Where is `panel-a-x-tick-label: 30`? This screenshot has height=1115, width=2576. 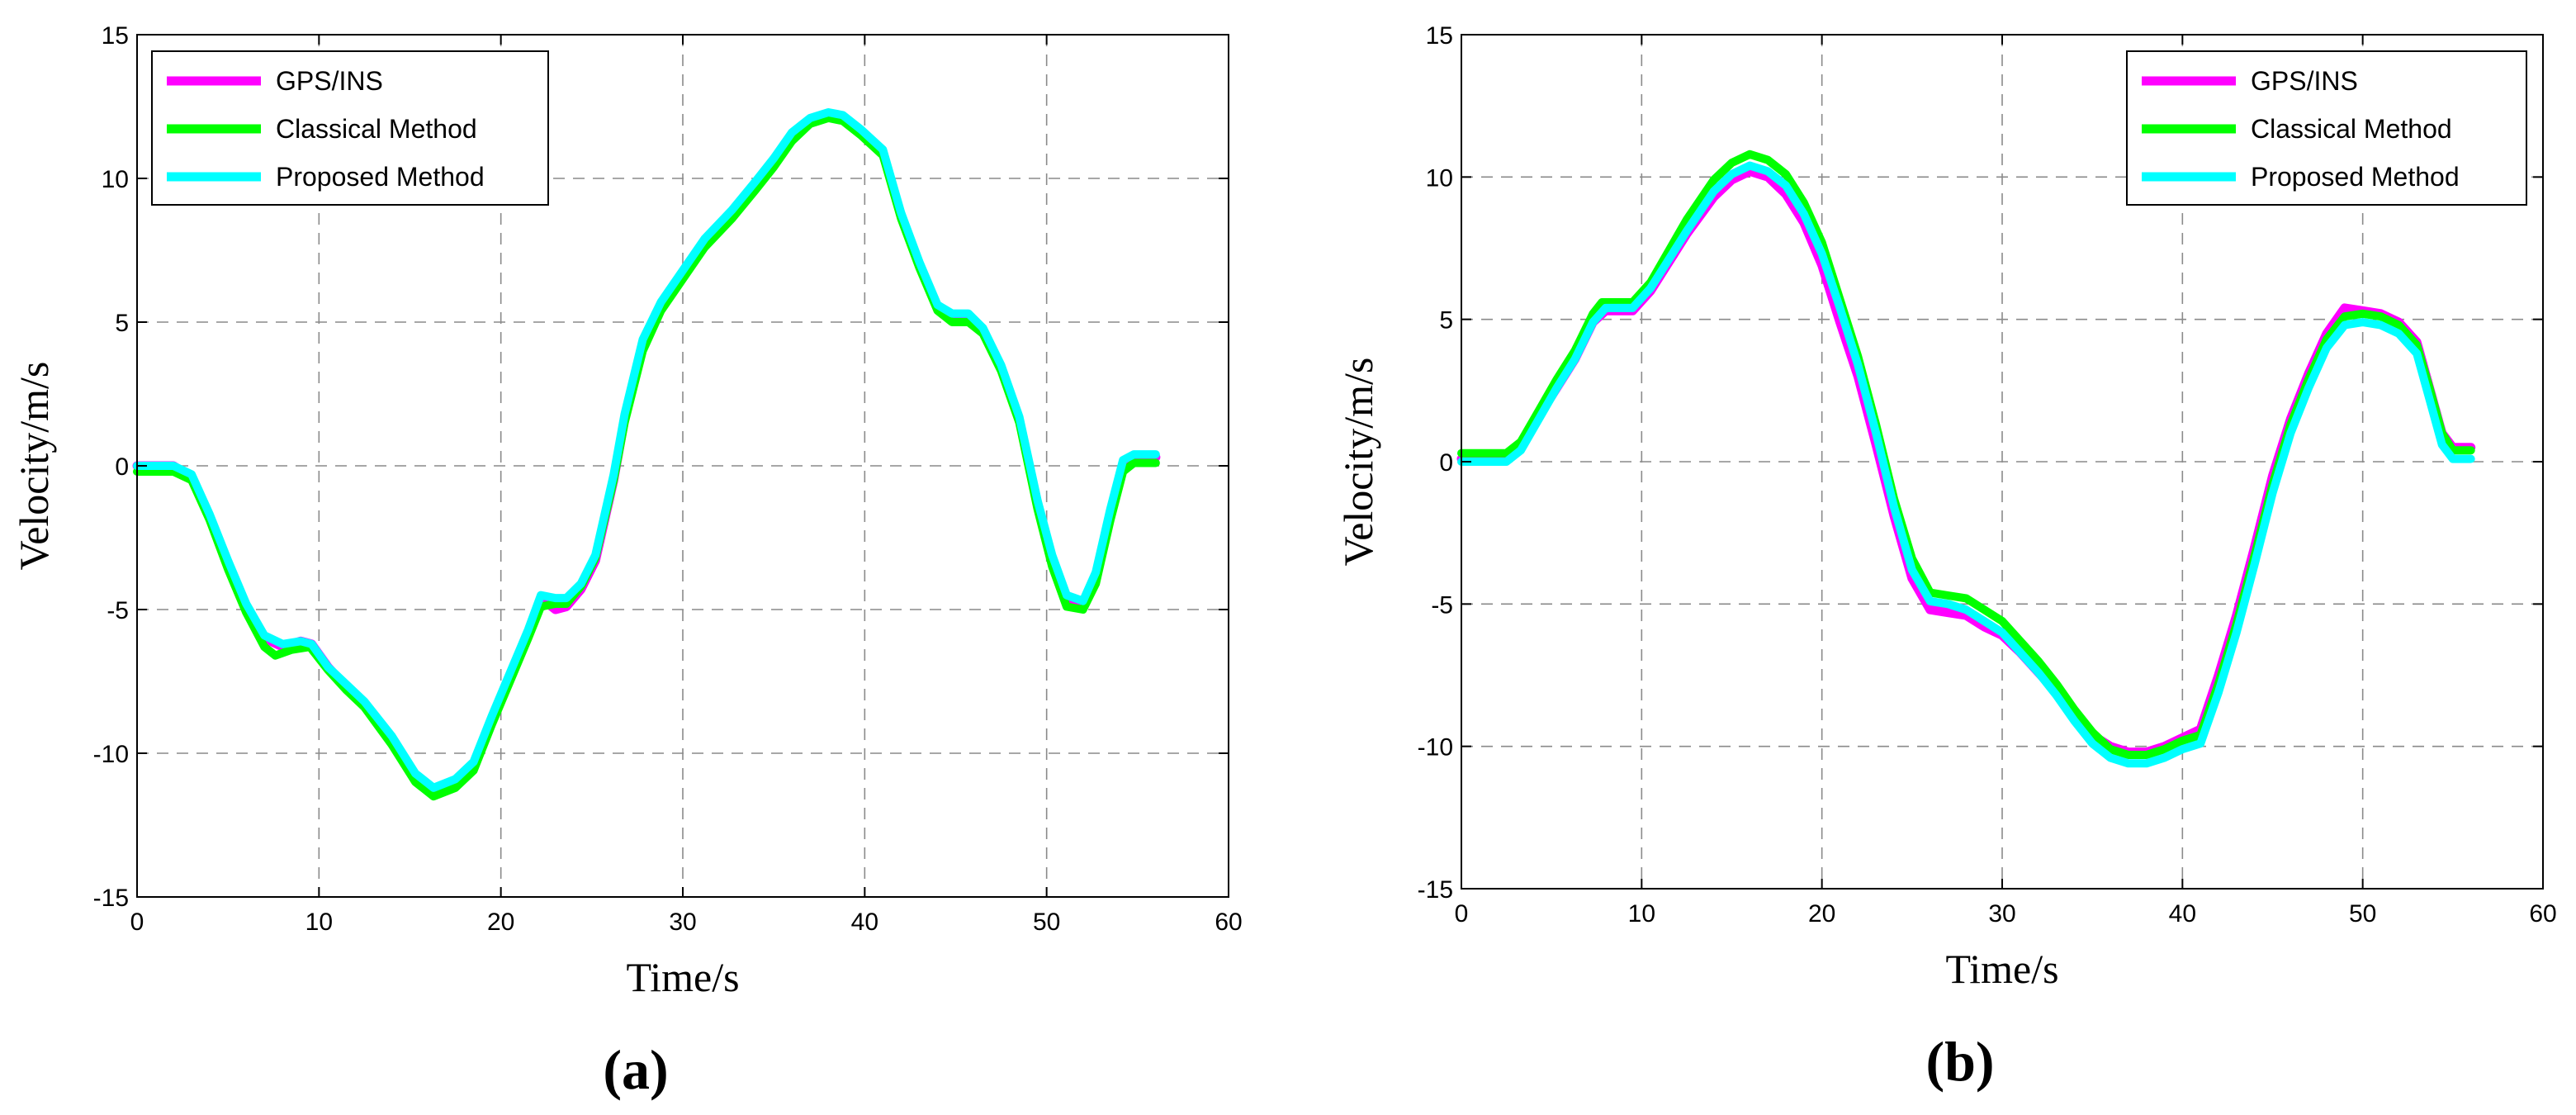 panel-a-x-tick-label: 30 is located at coordinates (682, 922).